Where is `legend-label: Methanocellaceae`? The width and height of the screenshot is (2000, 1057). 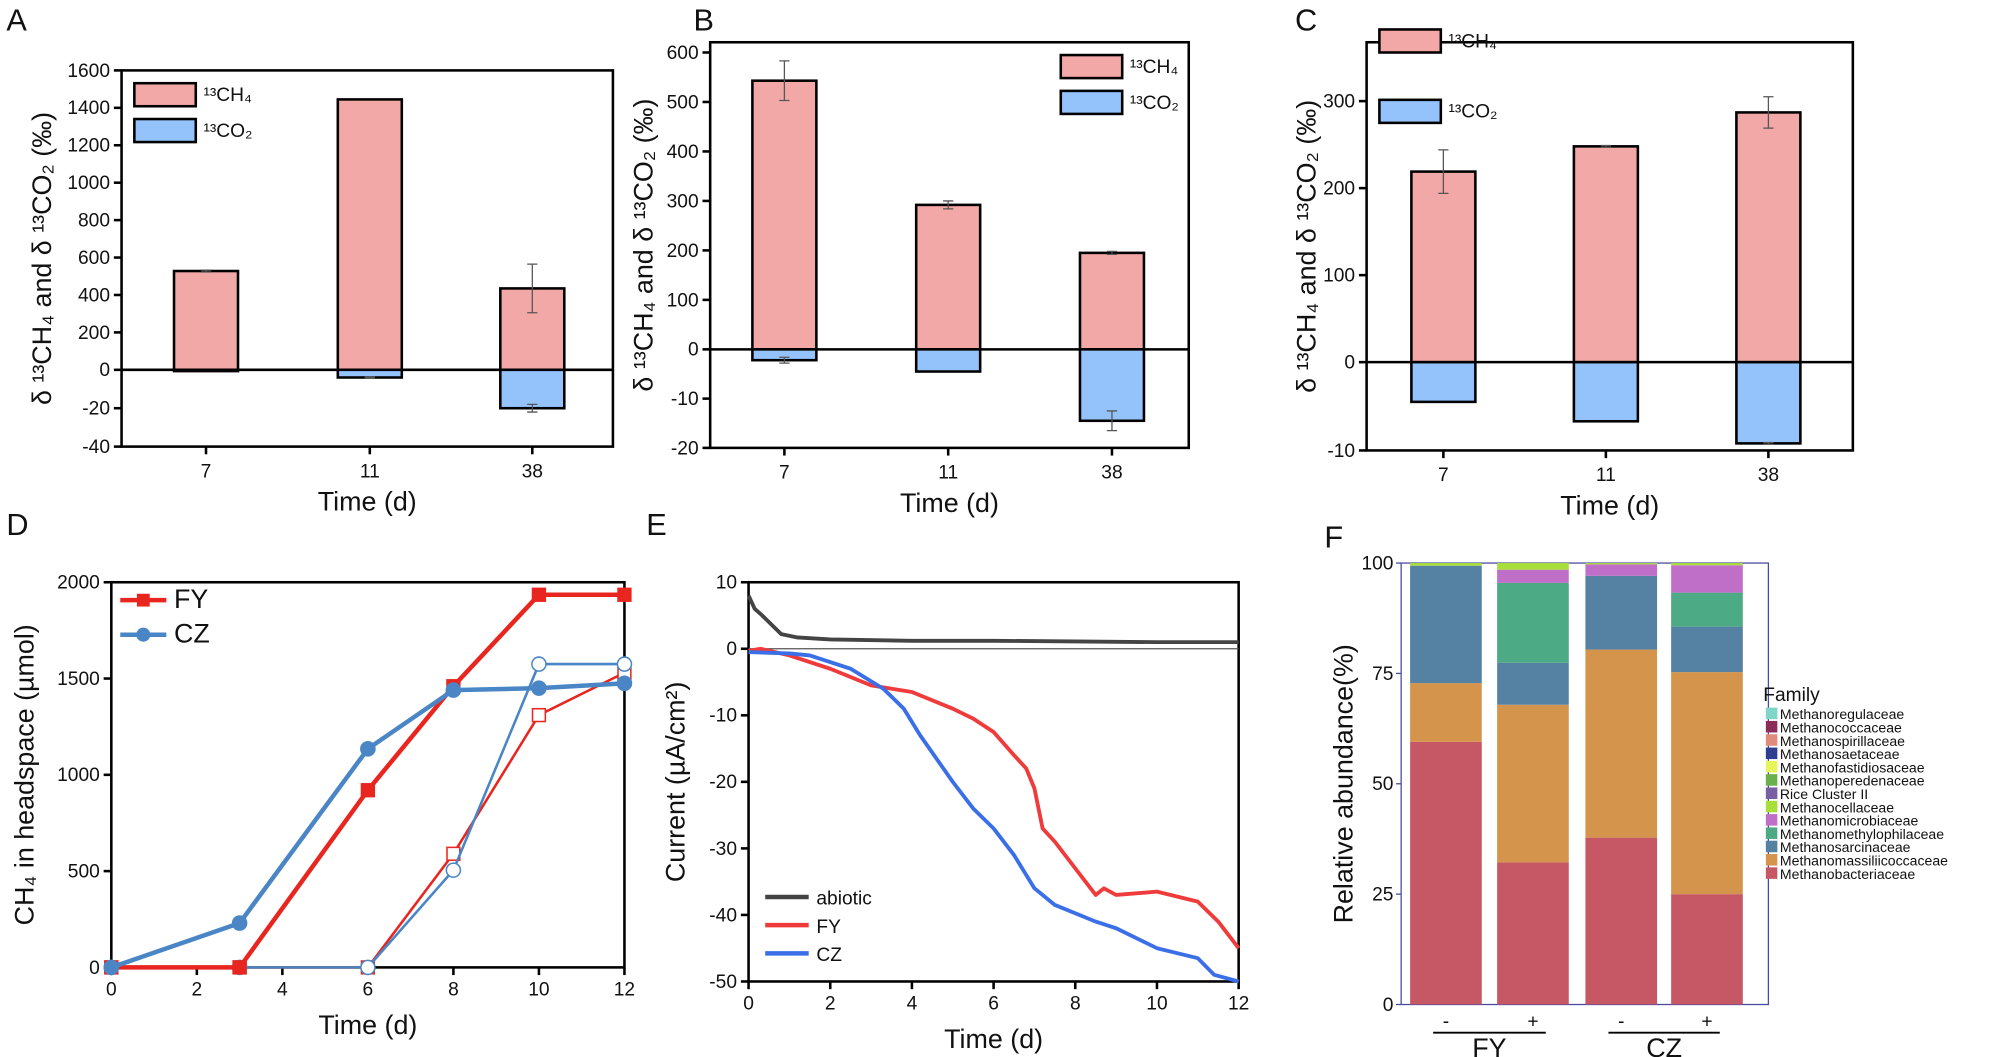 legend-label: Methanocellaceae is located at coordinates (1837, 807).